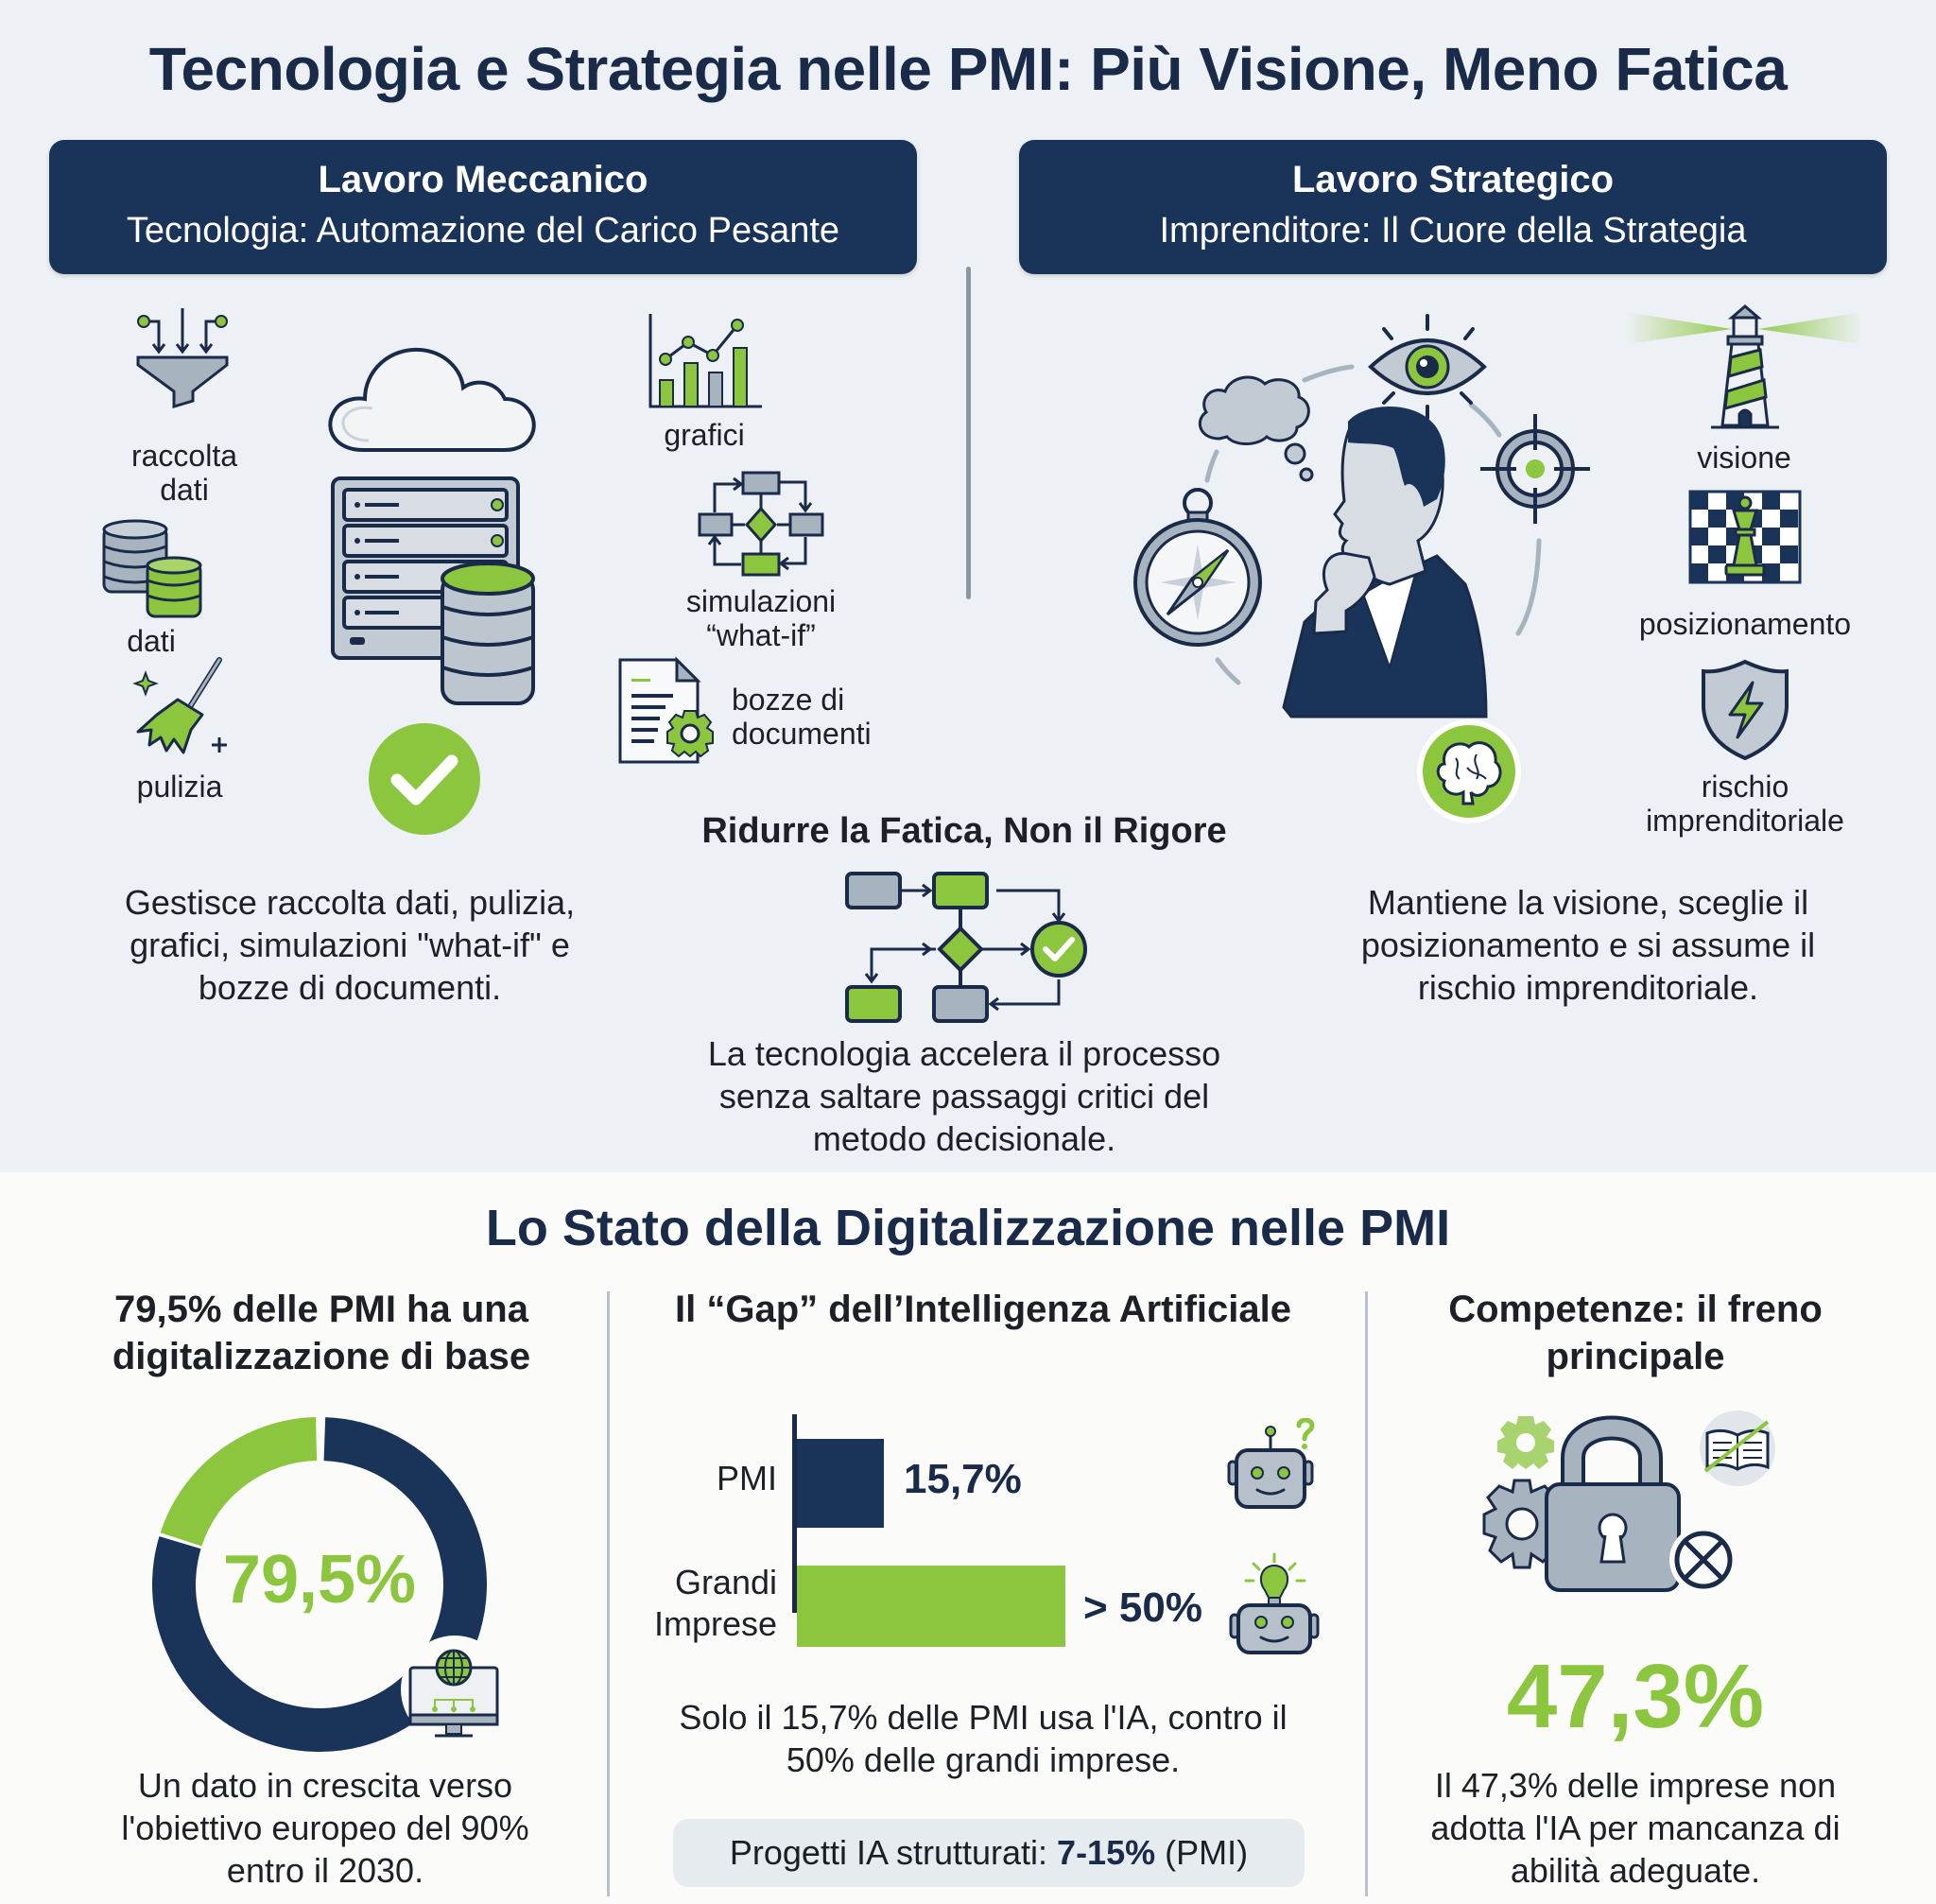 The height and width of the screenshot is (1904, 1936). I want to click on process-flow-icon, so click(968, 947).